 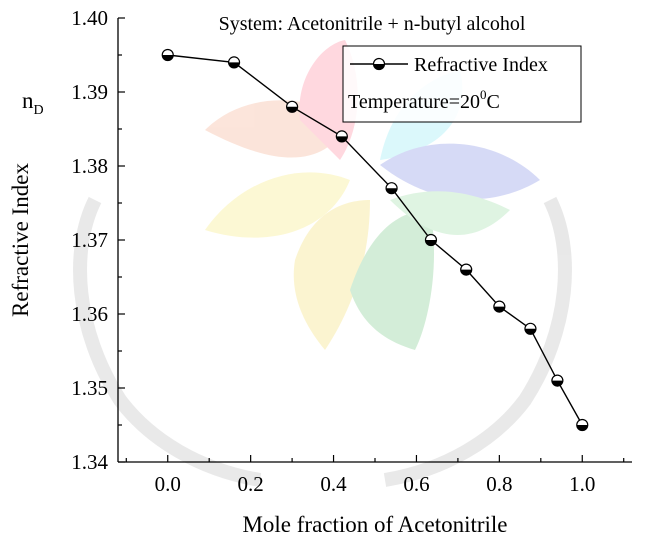 What do you see at coordinates (582, 484) in the screenshot?
I see `x-tick-label: 1.0` at bounding box center [582, 484].